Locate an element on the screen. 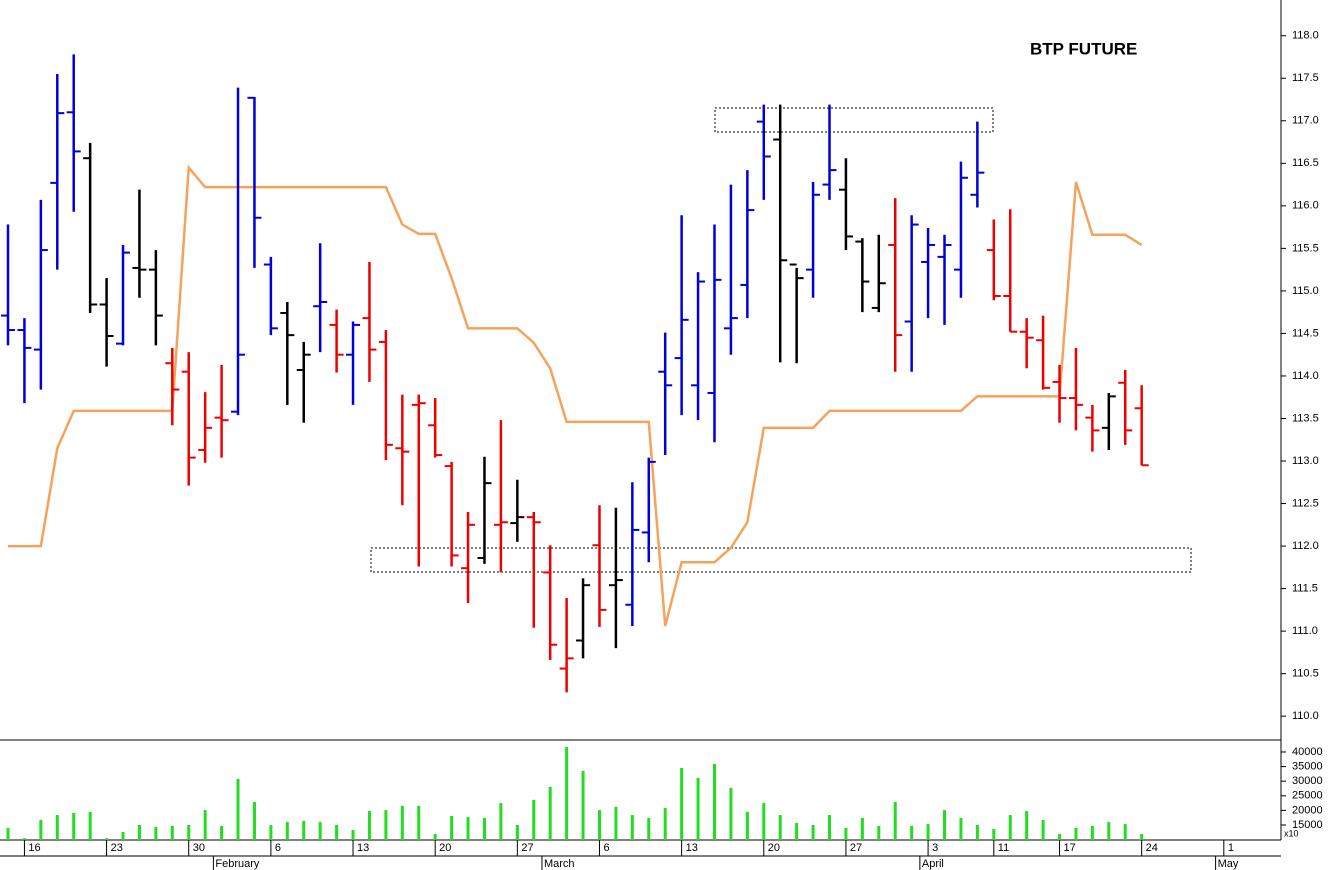 This screenshot has width=1330, height=870. month-label: April is located at coordinates (933, 864).